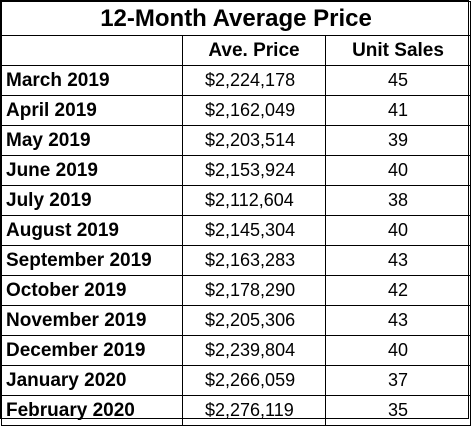  Describe the element at coordinates (254, 320) in the screenshot. I see `price-cell: $2,205,306` at that location.